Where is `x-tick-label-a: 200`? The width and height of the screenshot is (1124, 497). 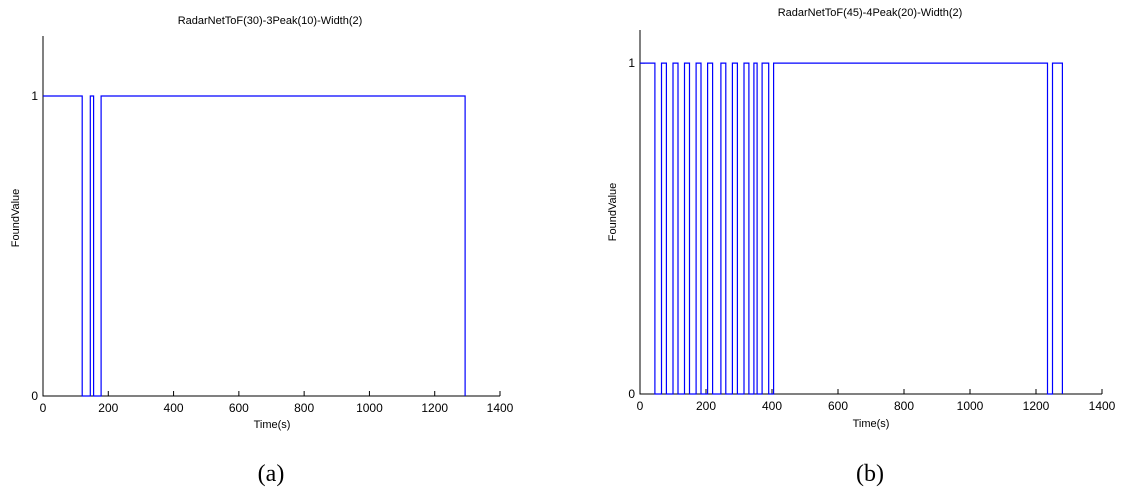 x-tick-label-a: 200 is located at coordinates (108, 408).